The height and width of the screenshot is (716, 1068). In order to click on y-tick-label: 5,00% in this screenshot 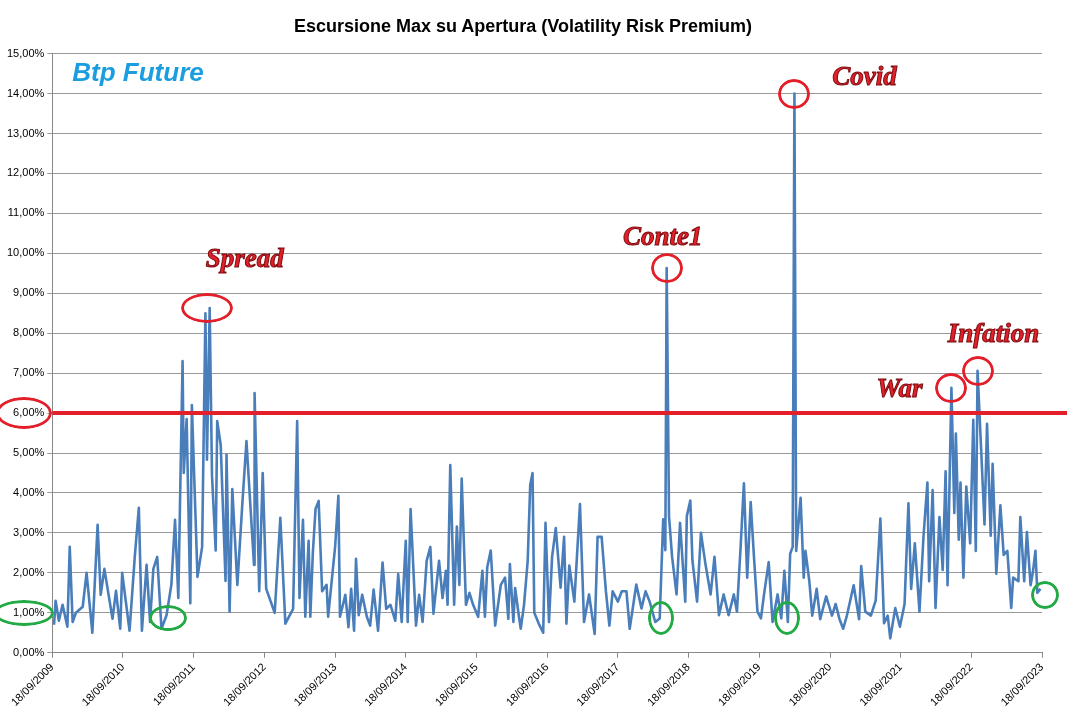, I will do `click(29, 452)`.